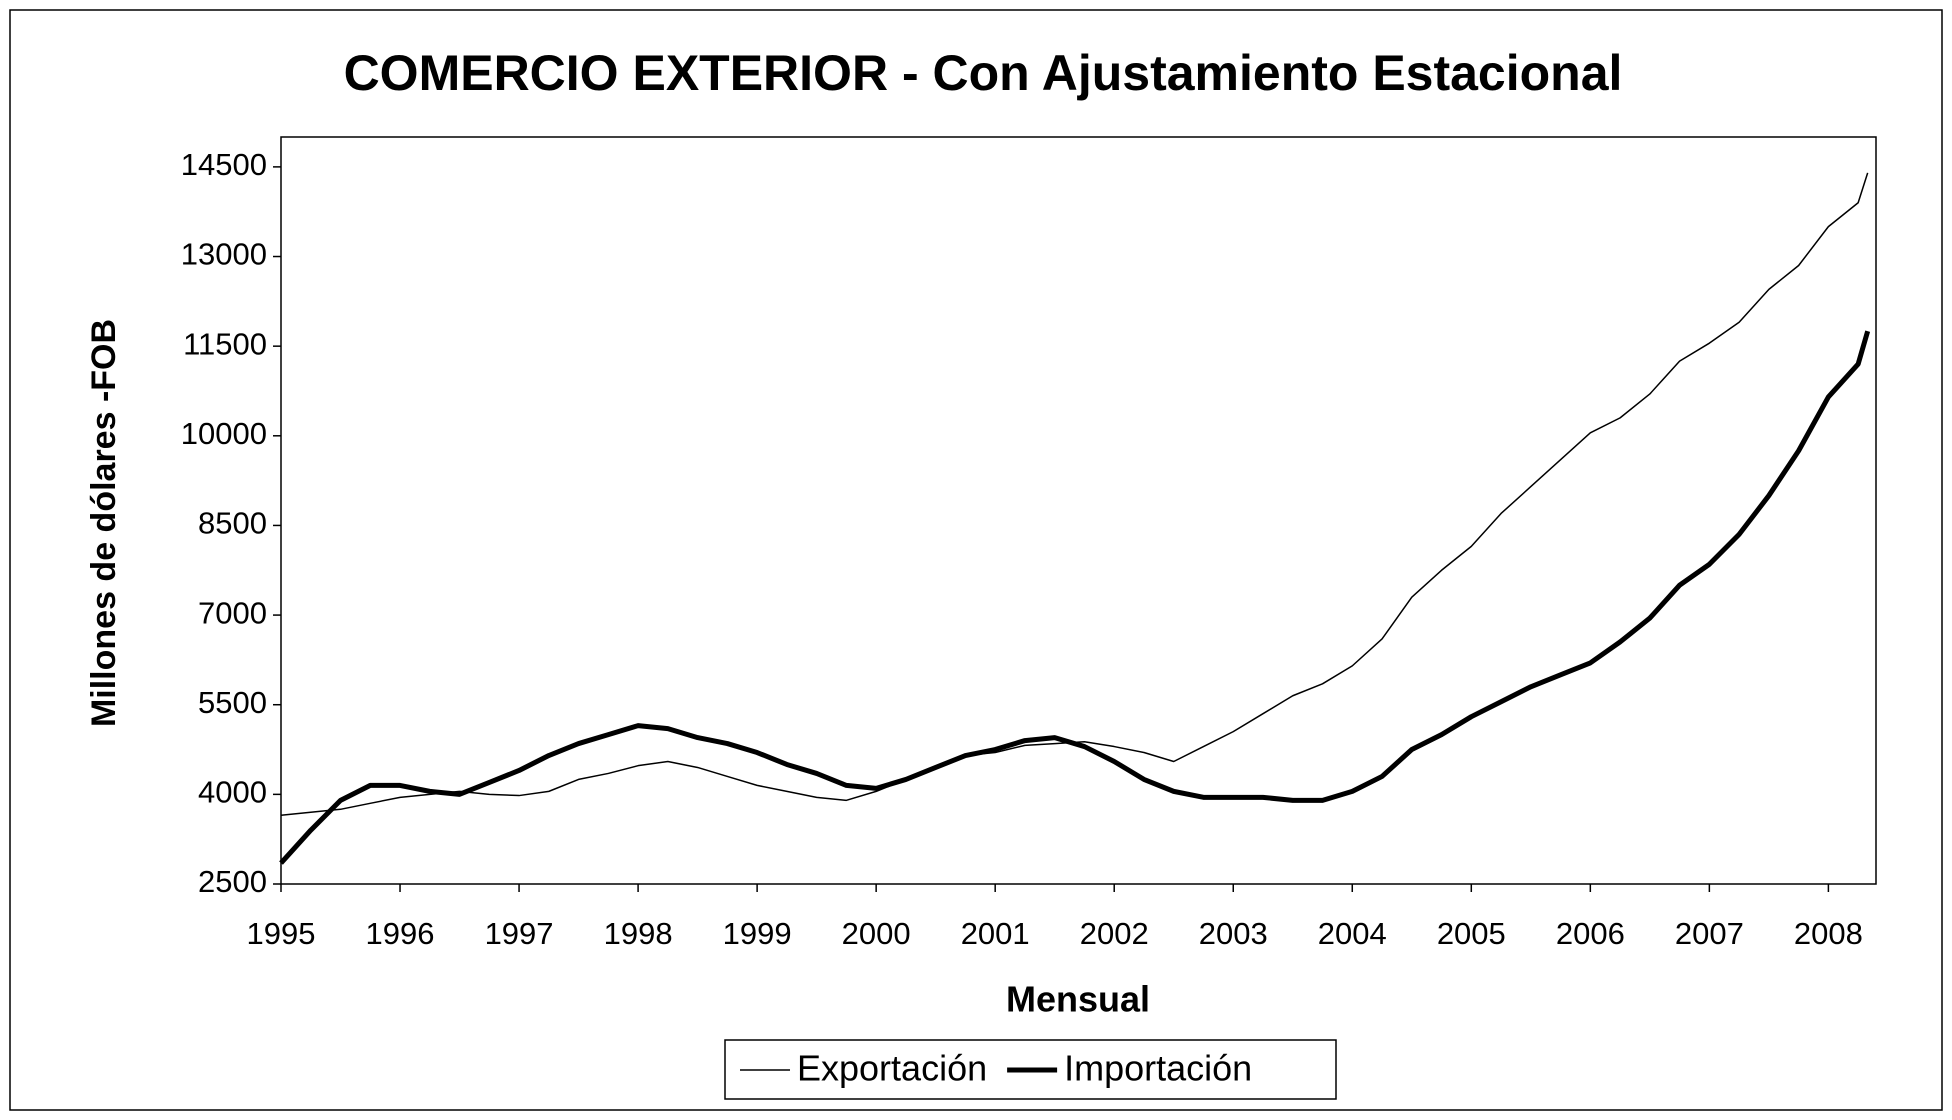  Describe the element at coordinates (224, 254) in the screenshot. I see `y-tick-label: 13000` at that location.